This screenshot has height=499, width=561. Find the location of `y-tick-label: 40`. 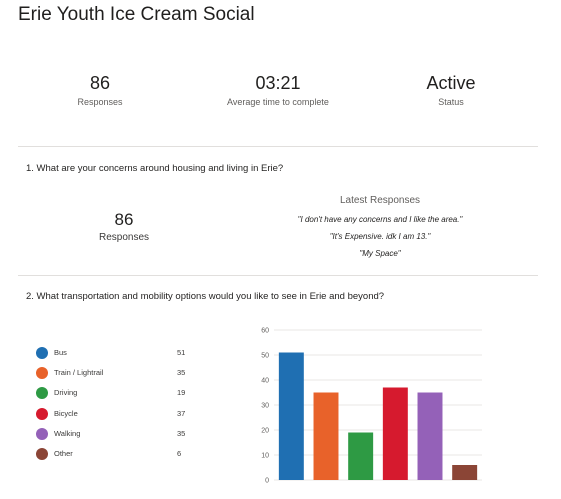

y-tick-label: 40 is located at coordinates (265, 381).